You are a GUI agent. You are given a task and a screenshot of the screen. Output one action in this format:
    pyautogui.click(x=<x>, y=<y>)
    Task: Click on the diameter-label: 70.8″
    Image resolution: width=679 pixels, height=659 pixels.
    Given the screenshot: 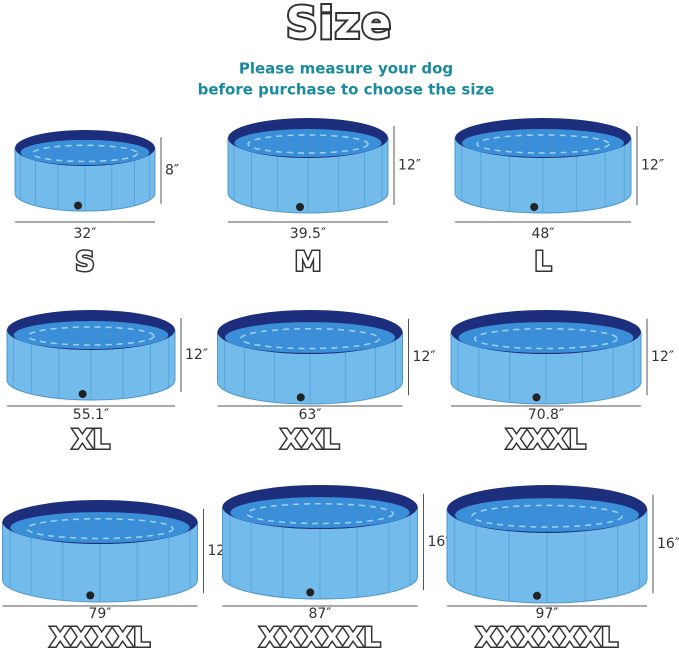 What is the action you would take?
    pyautogui.click(x=546, y=415)
    